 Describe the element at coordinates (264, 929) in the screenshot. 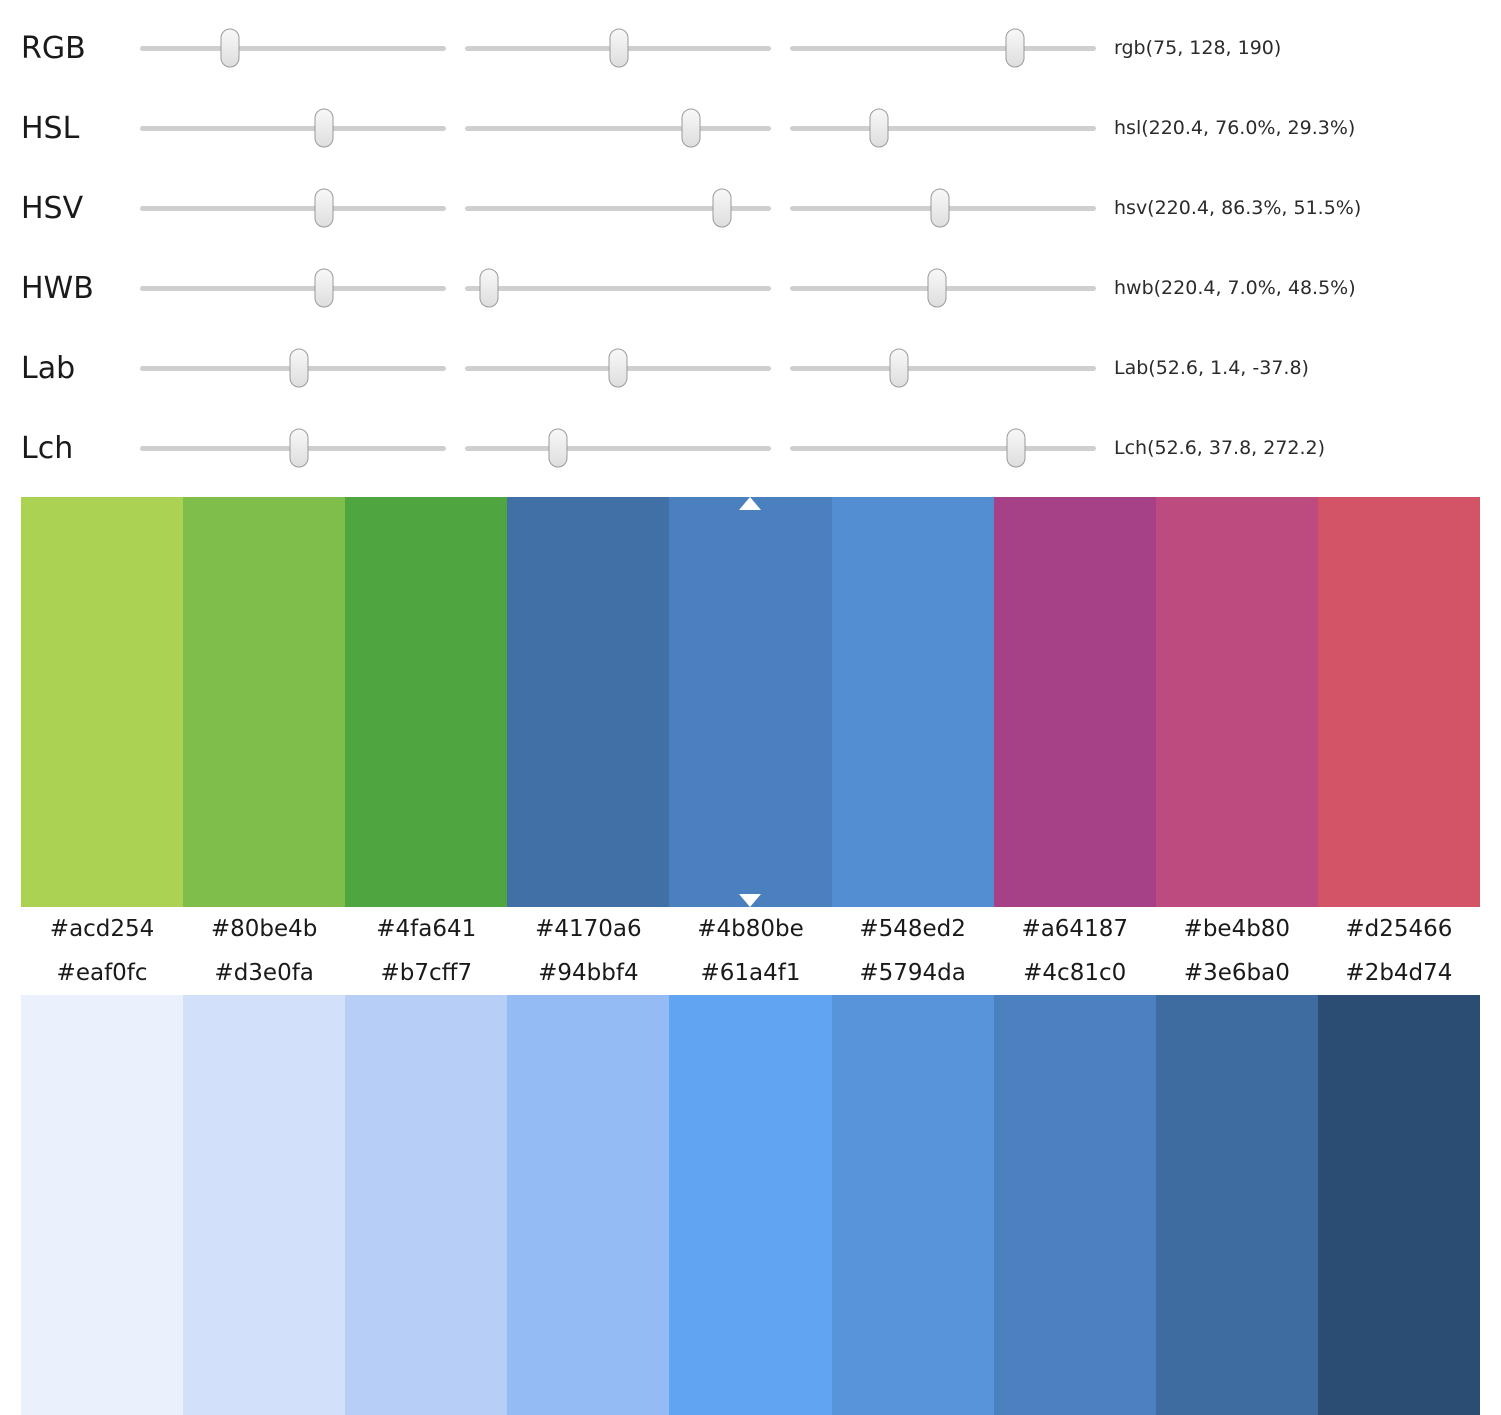

I see `swatch-hex-label: #80be4b` at that location.